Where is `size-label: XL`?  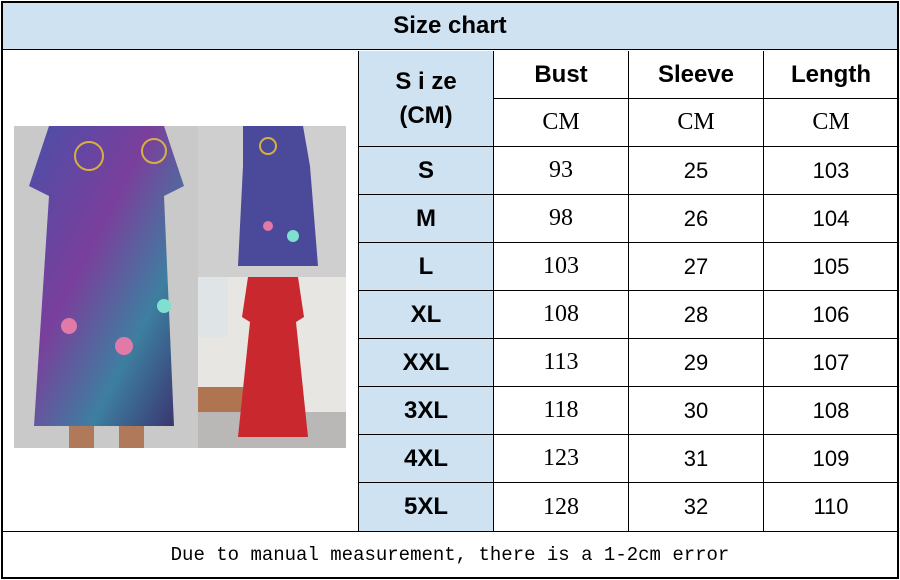
size-label: XL is located at coordinates (425, 315).